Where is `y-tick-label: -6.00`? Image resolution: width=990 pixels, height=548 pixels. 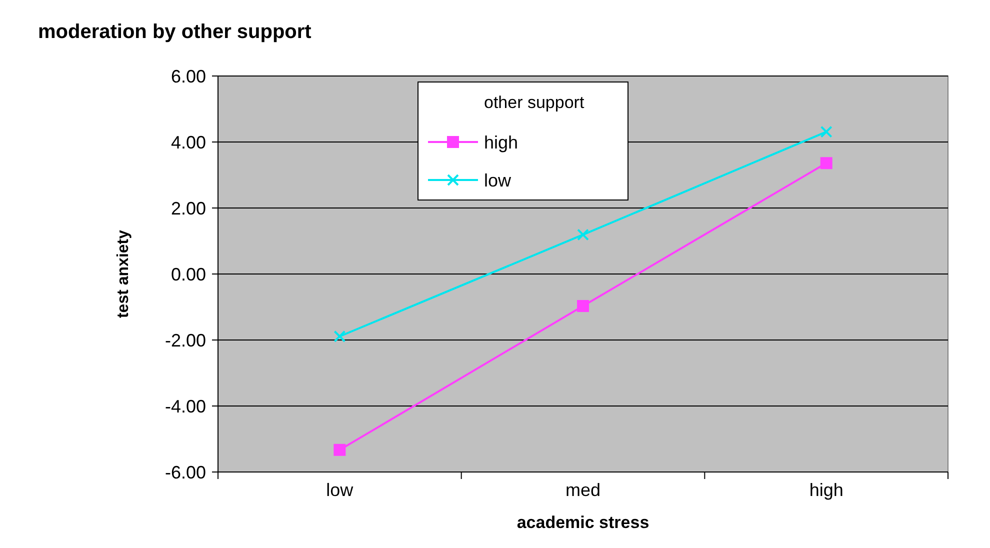
y-tick-label: -6.00 is located at coordinates (185, 472).